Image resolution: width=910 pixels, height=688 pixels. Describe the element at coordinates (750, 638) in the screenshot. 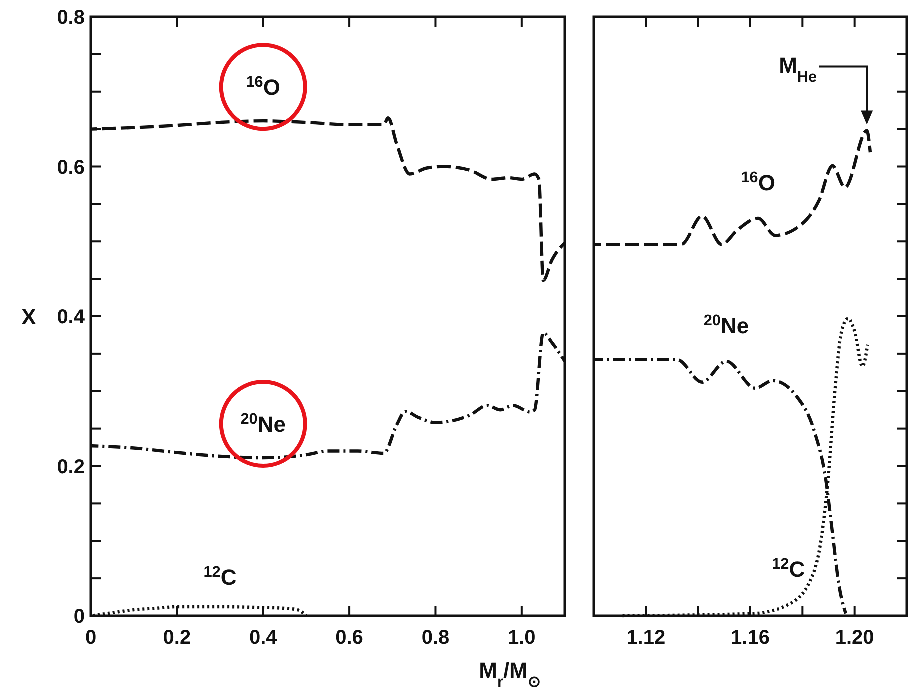

I see `x-tick-label: 1.16` at that location.